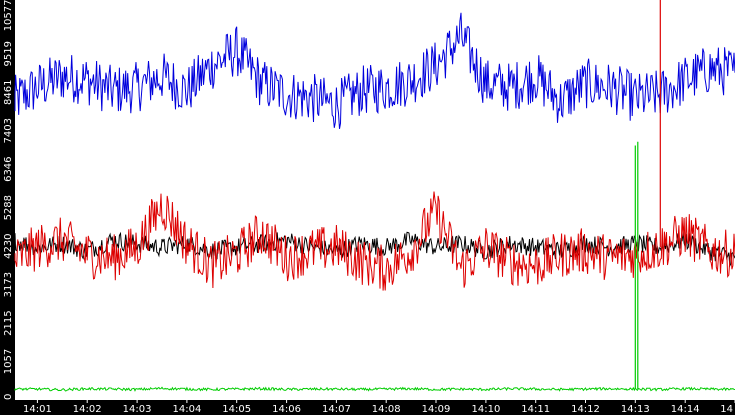 Image resolution: width=735 pixels, height=415 pixels. What do you see at coordinates (585, 409) in the screenshot?
I see `x-tick-label: 14:12` at bounding box center [585, 409].